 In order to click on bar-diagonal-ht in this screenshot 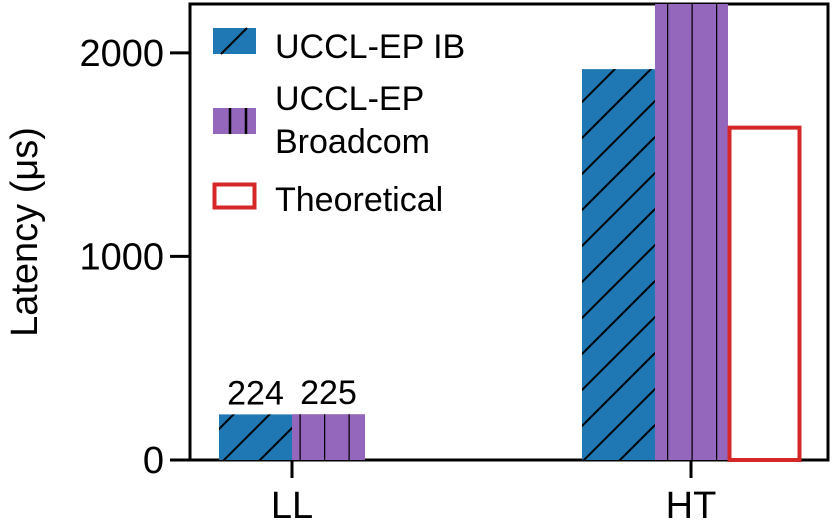, I will do `click(618, 265)`.